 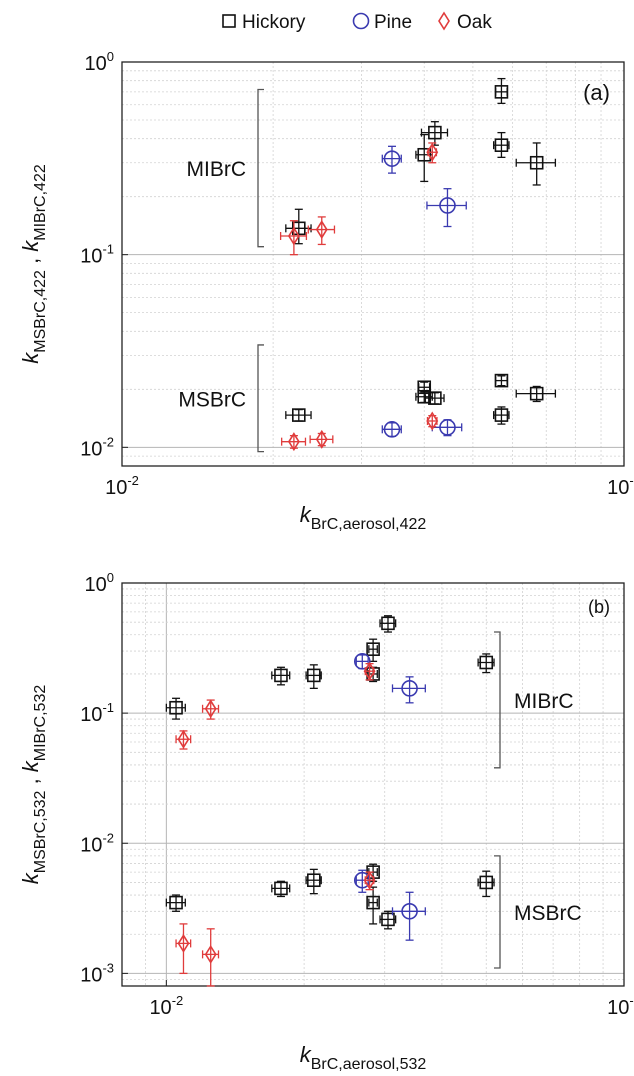 I want to click on x-axis-label: kBrC,aerosol,422, so click(x=363, y=517).